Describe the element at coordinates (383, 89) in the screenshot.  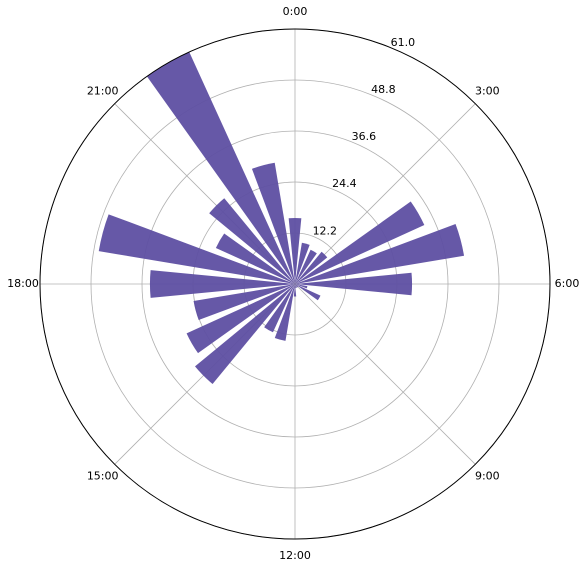
I see `y-tick-label: 48.8` at that location.